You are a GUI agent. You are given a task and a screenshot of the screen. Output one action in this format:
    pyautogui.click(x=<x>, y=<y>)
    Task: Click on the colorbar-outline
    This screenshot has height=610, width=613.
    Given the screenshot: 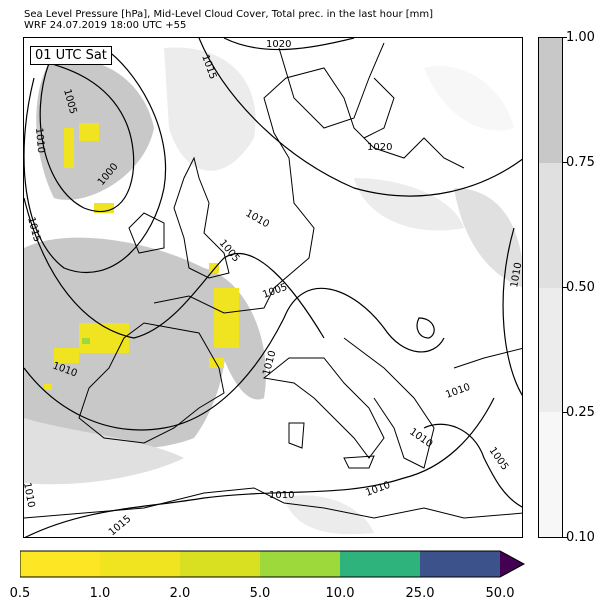 What is the action you would take?
    pyautogui.click(x=273, y=564)
    